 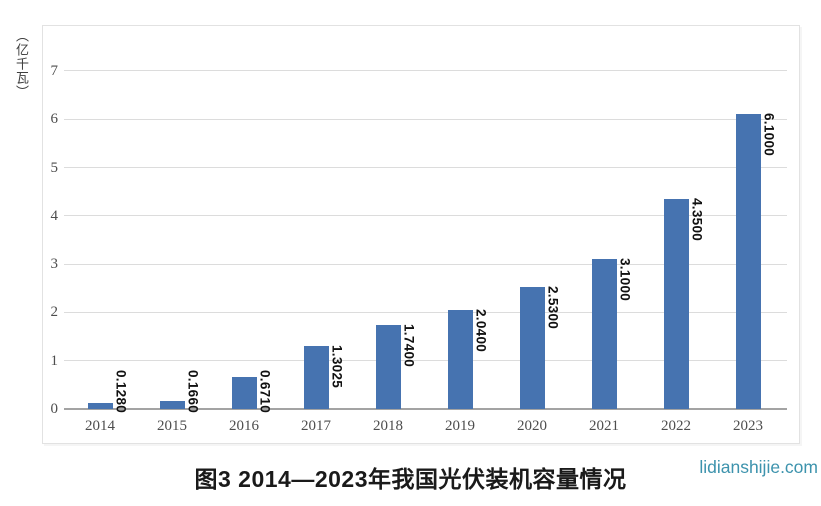 What do you see at coordinates (676, 426) in the screenshot?
I see `x-tick-label: 2022` at bounding box center [676, 426].